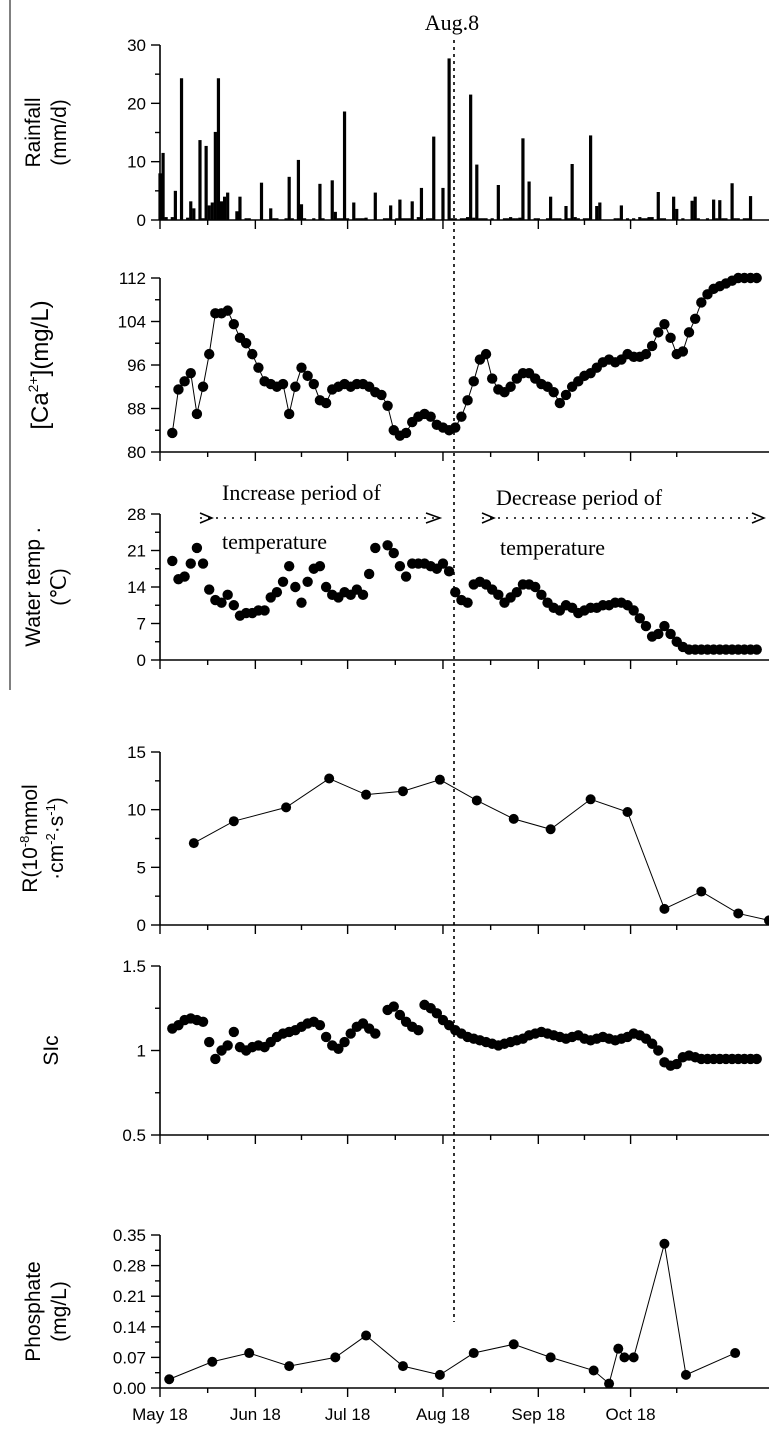 The width and height of the screenshot is (769, 1440). What do you see at coordinates (136, 551) in the screenshot?
I see `water-temp-ytick-label: 21` at bounding box center [136, 551].